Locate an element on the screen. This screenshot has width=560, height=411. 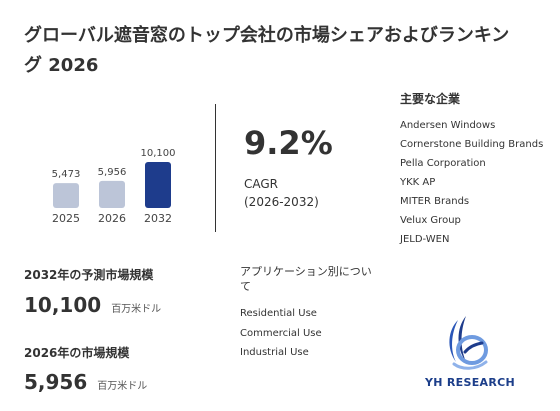
company-item: Pella Corporation is located at coordinates (443, 163).